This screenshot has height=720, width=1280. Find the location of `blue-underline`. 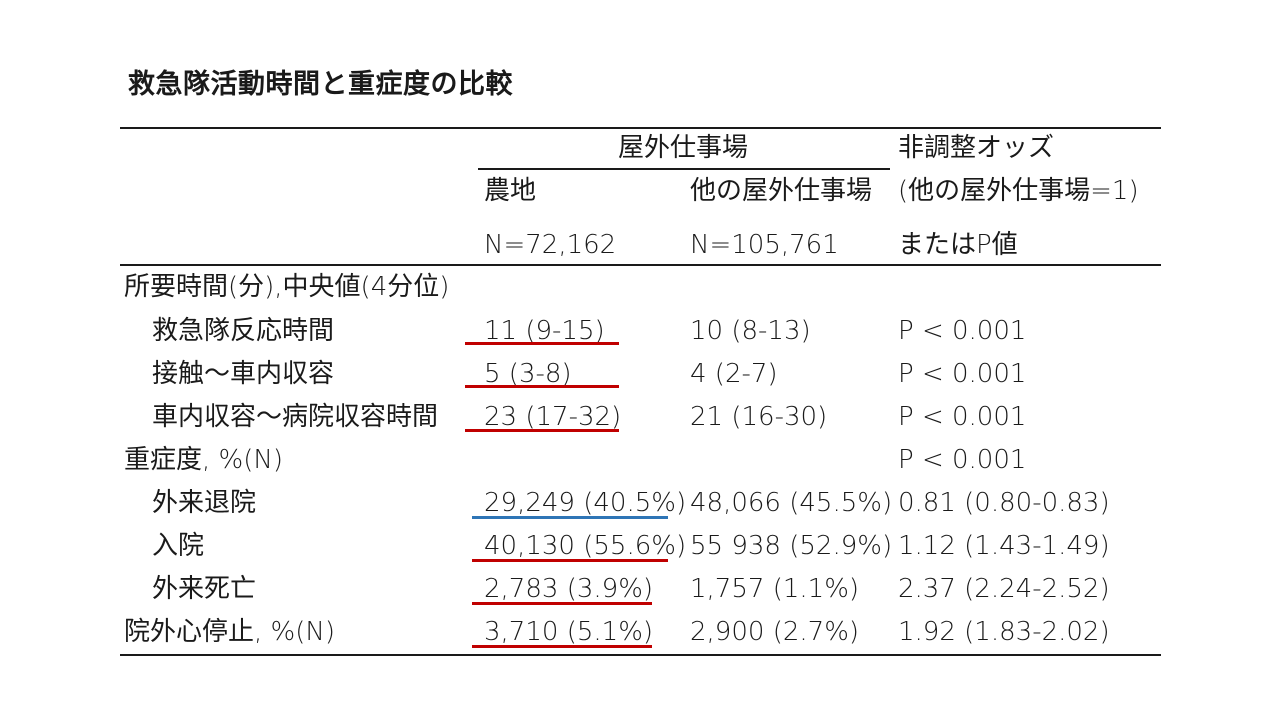

blue-underline is located at coordinates (570, 517).